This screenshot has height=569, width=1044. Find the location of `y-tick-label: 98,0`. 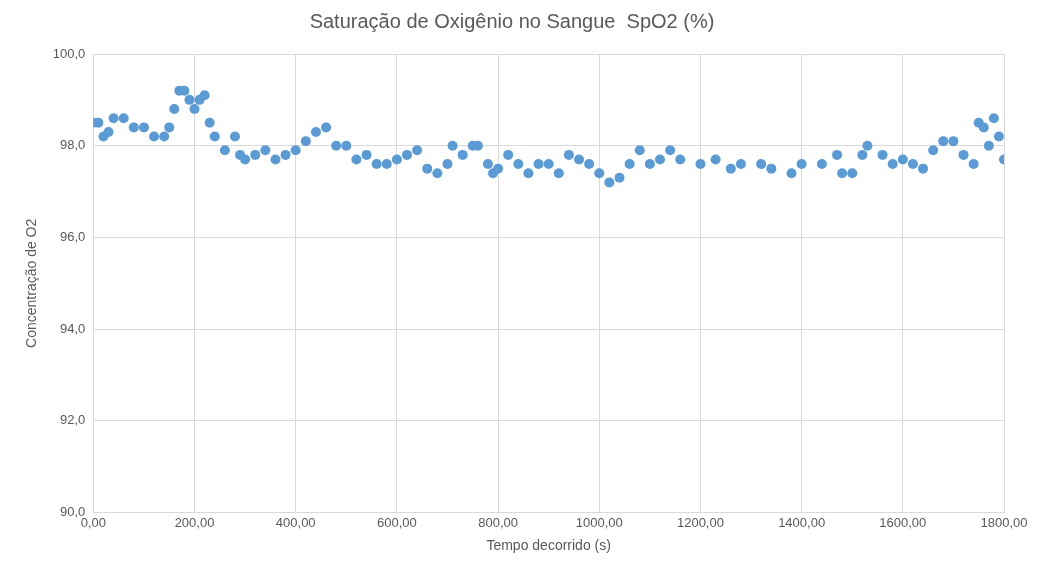

y-tick-label: 98,0 is located at coordinates (73, 145).